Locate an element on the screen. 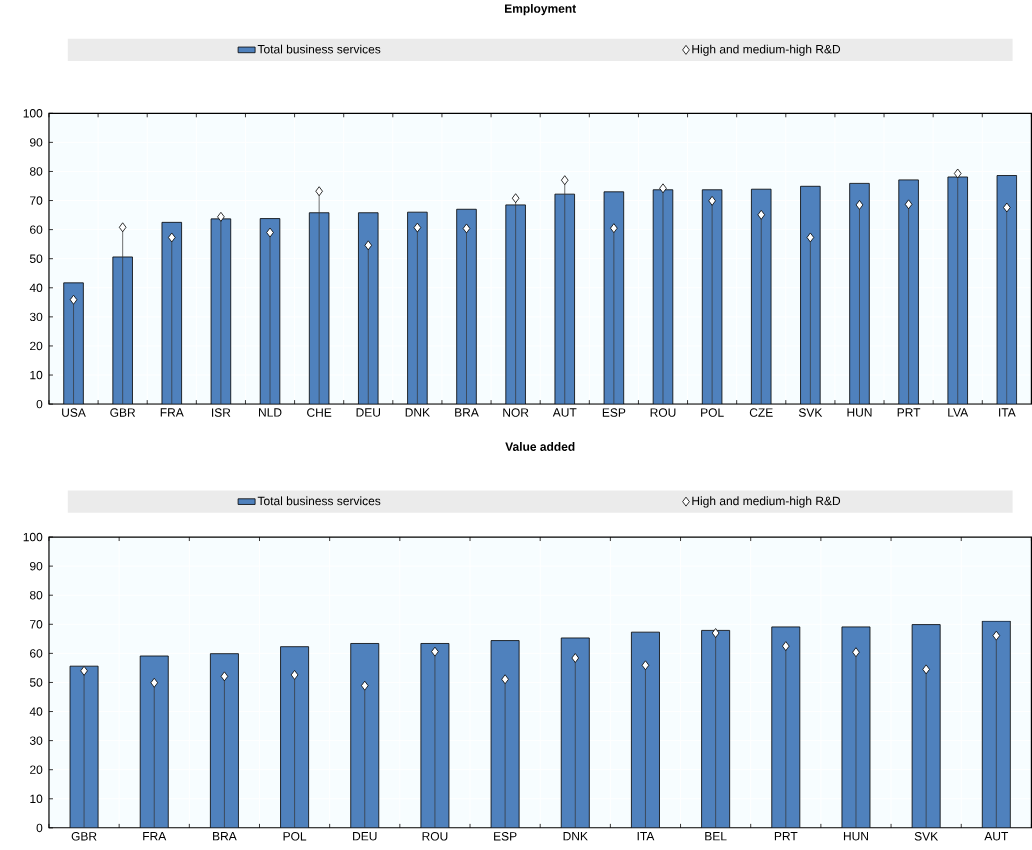 The height and width of the screenshot is (850, 1032). x-tick-label: DNK is located at coordinates (575, 836).